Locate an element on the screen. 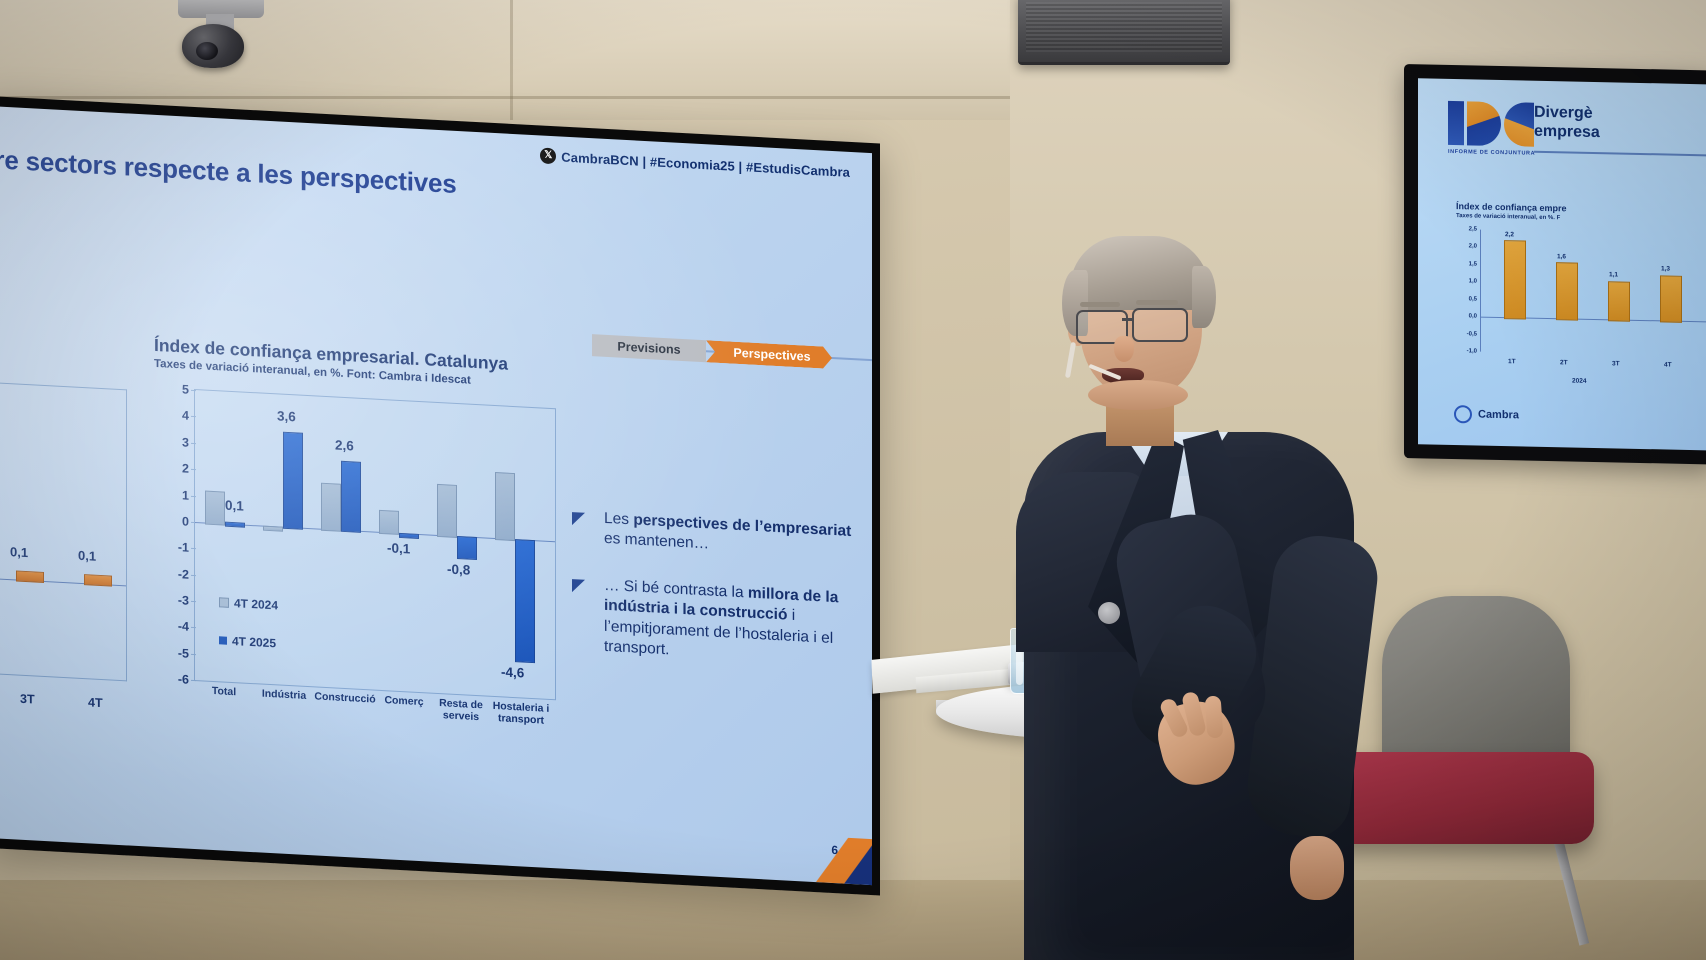 The width and height of the screenshot is (1706, 960). laptop-logo is located at coordinates (1109, 613).